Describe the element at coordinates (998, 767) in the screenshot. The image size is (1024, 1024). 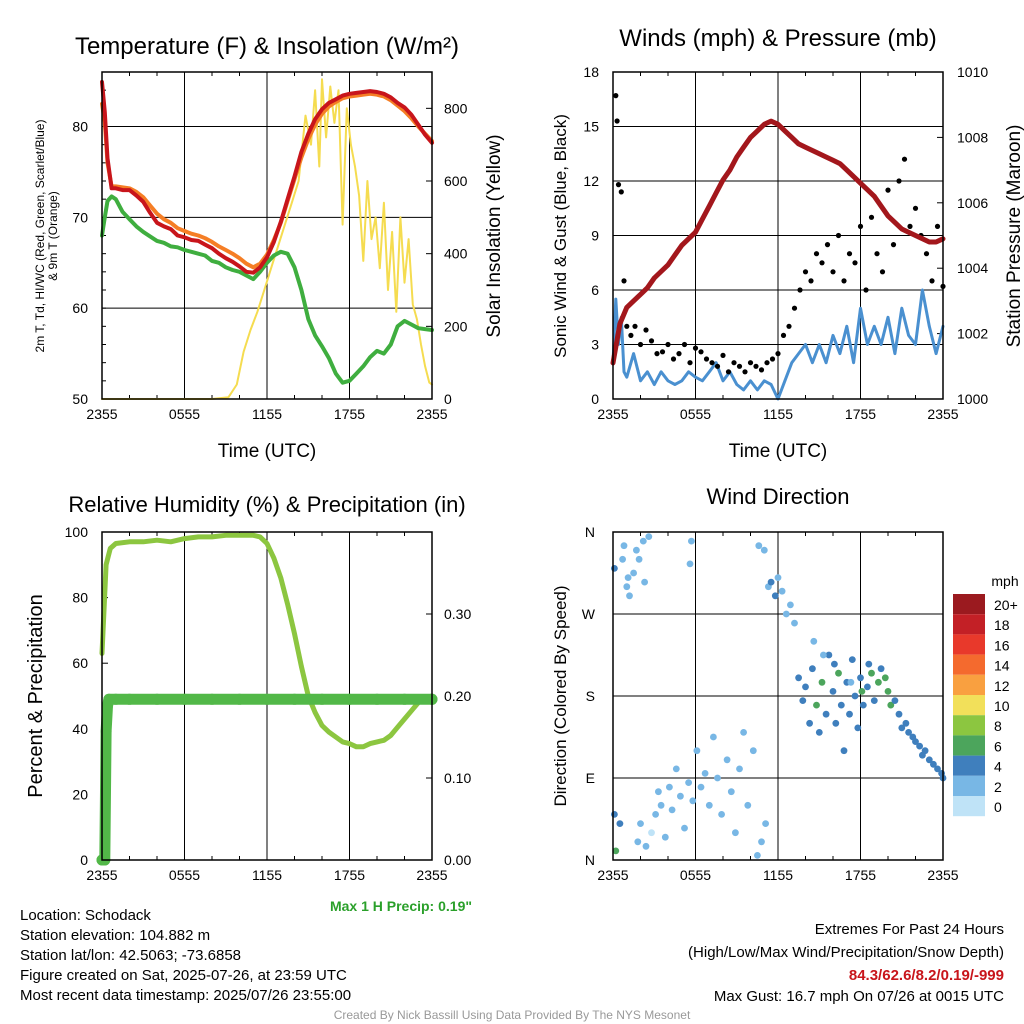
I see `colorbar-label: 4` at that location.